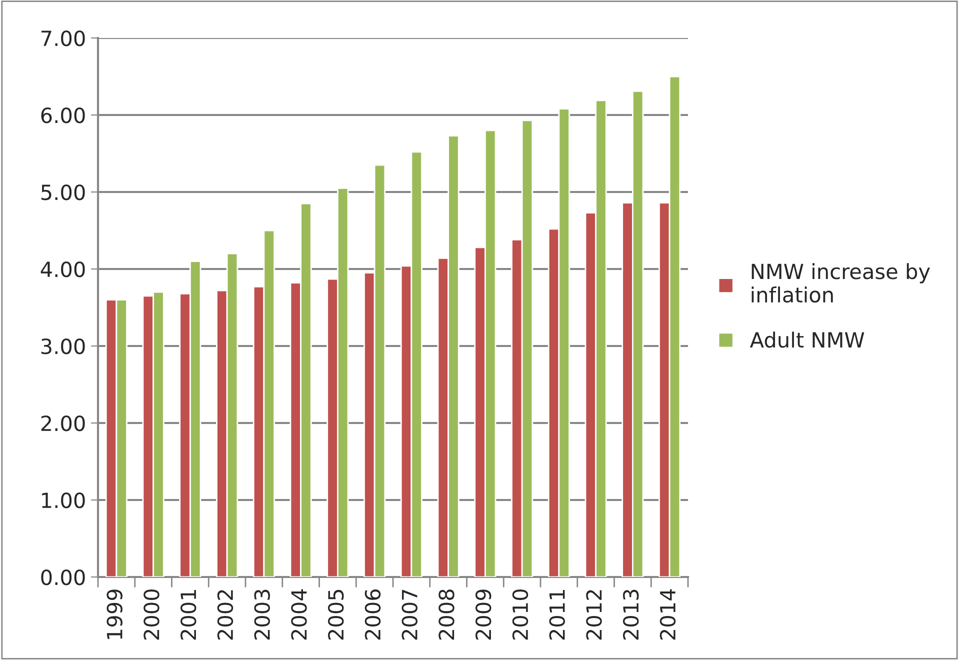 This screenshot has width=959, height=660. I want to click on x-tick-label: 2012, so click(594, 615).